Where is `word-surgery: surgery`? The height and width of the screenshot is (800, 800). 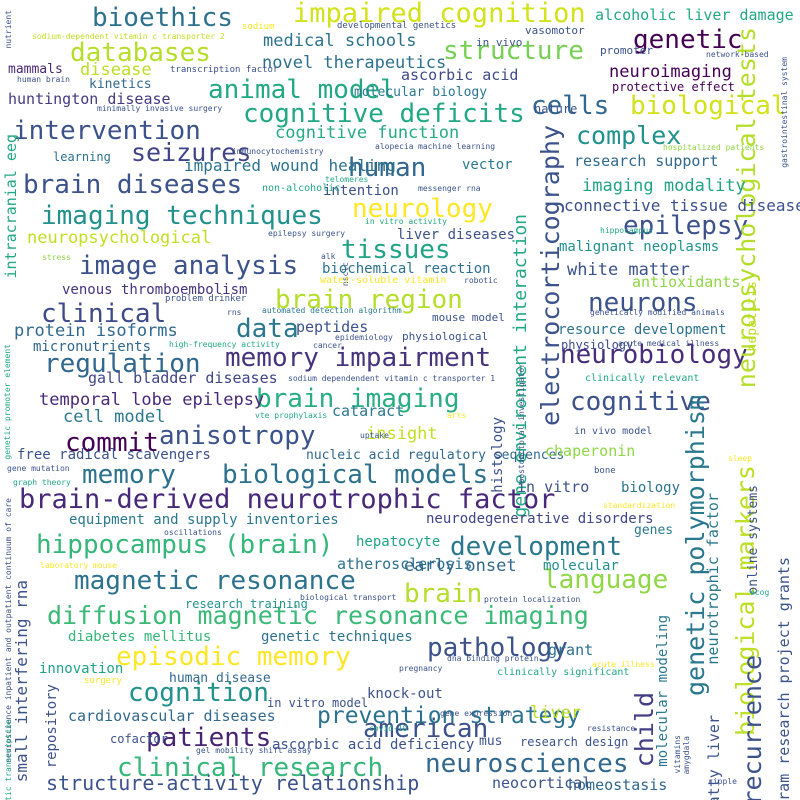
word-surgery: surgery is located at coordinates (103, 681).